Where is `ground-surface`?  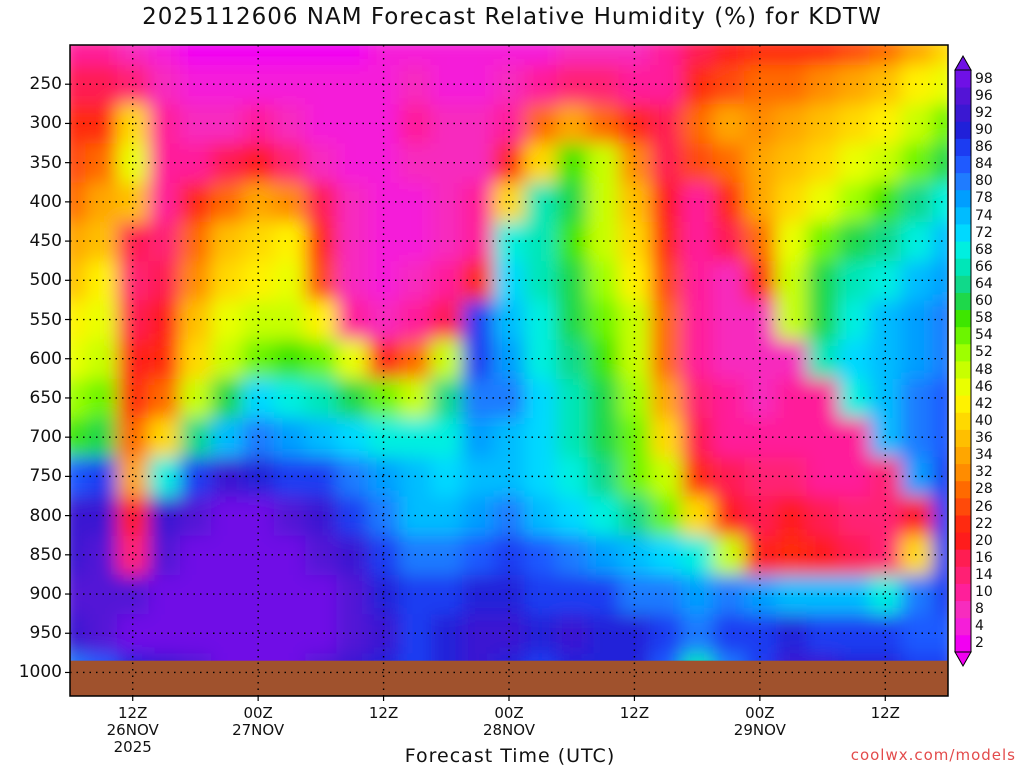
ground-surface is located at coordinates (509, 678).